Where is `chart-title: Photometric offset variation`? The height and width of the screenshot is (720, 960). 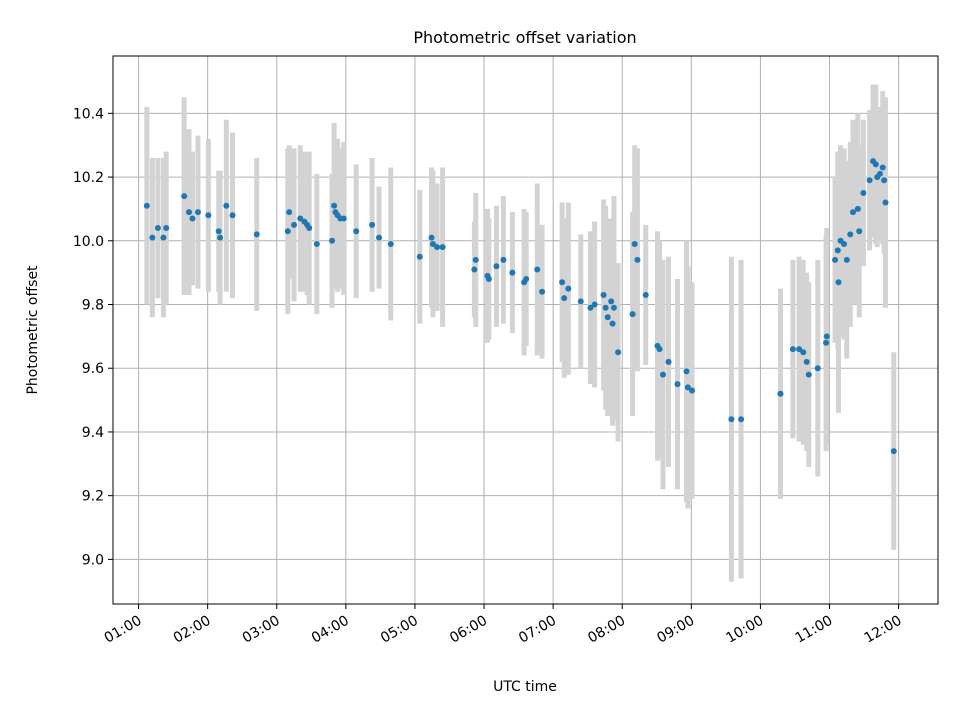
chart-title: Photometric offset variation is located at coordinates (524, 37).